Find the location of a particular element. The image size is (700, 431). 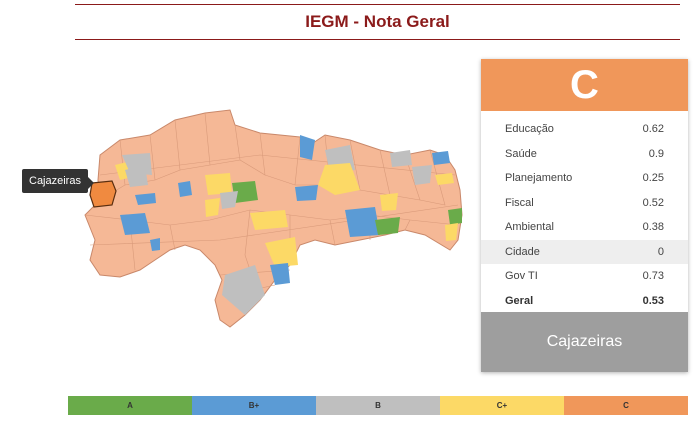

score-label: Planejamento is located at coordinates (539, 178).